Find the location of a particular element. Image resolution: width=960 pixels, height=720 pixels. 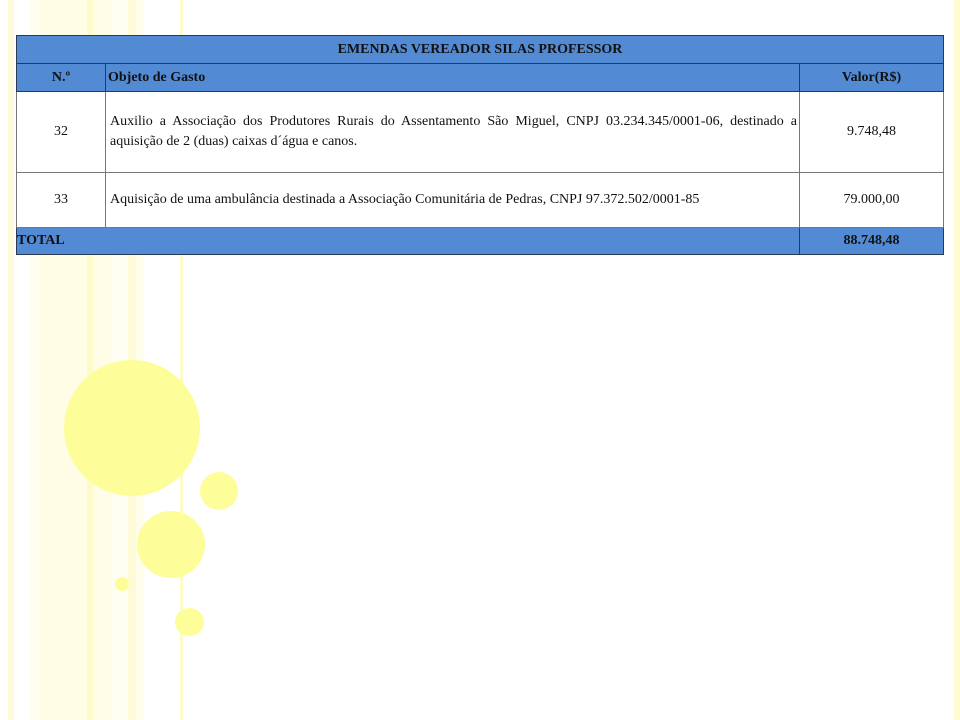

header-object: Objeto de Gasto is located at coordinates (452, 77).